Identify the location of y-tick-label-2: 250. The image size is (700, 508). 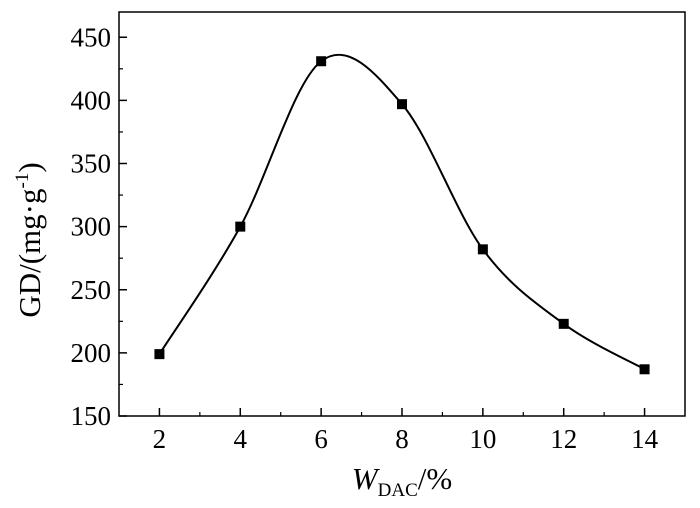
(91, 290).